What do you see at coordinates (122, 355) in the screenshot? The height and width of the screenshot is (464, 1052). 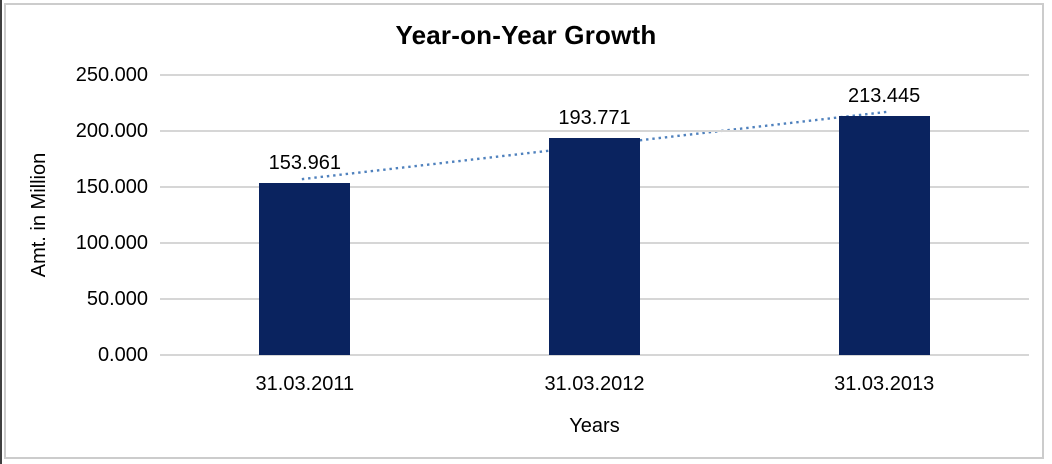 I see `y-tick-label: 0.000` at bounding box center [122, 355].